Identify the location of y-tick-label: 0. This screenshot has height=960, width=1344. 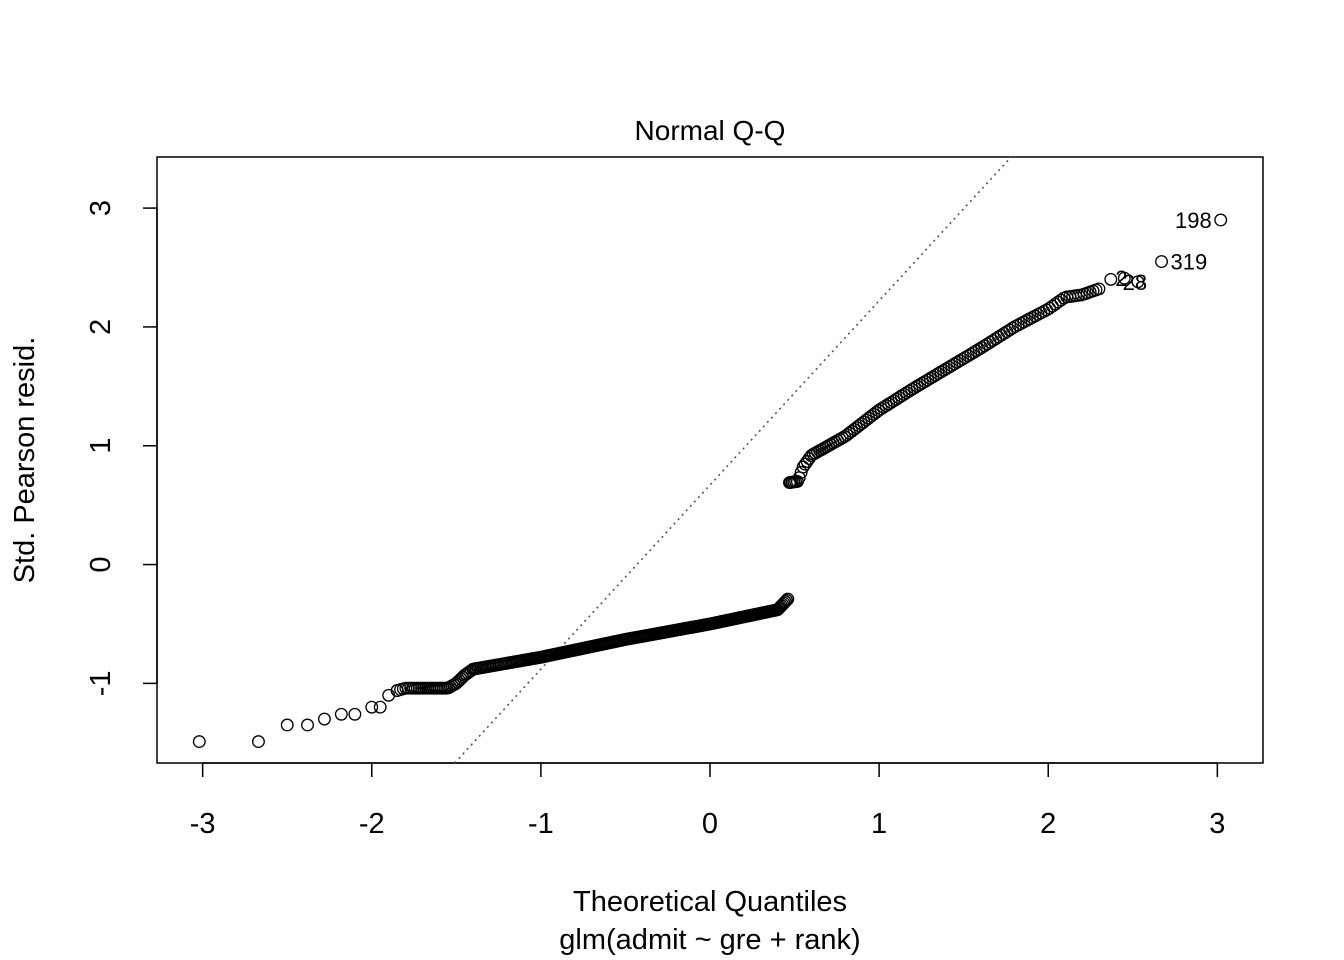
(101, 564).